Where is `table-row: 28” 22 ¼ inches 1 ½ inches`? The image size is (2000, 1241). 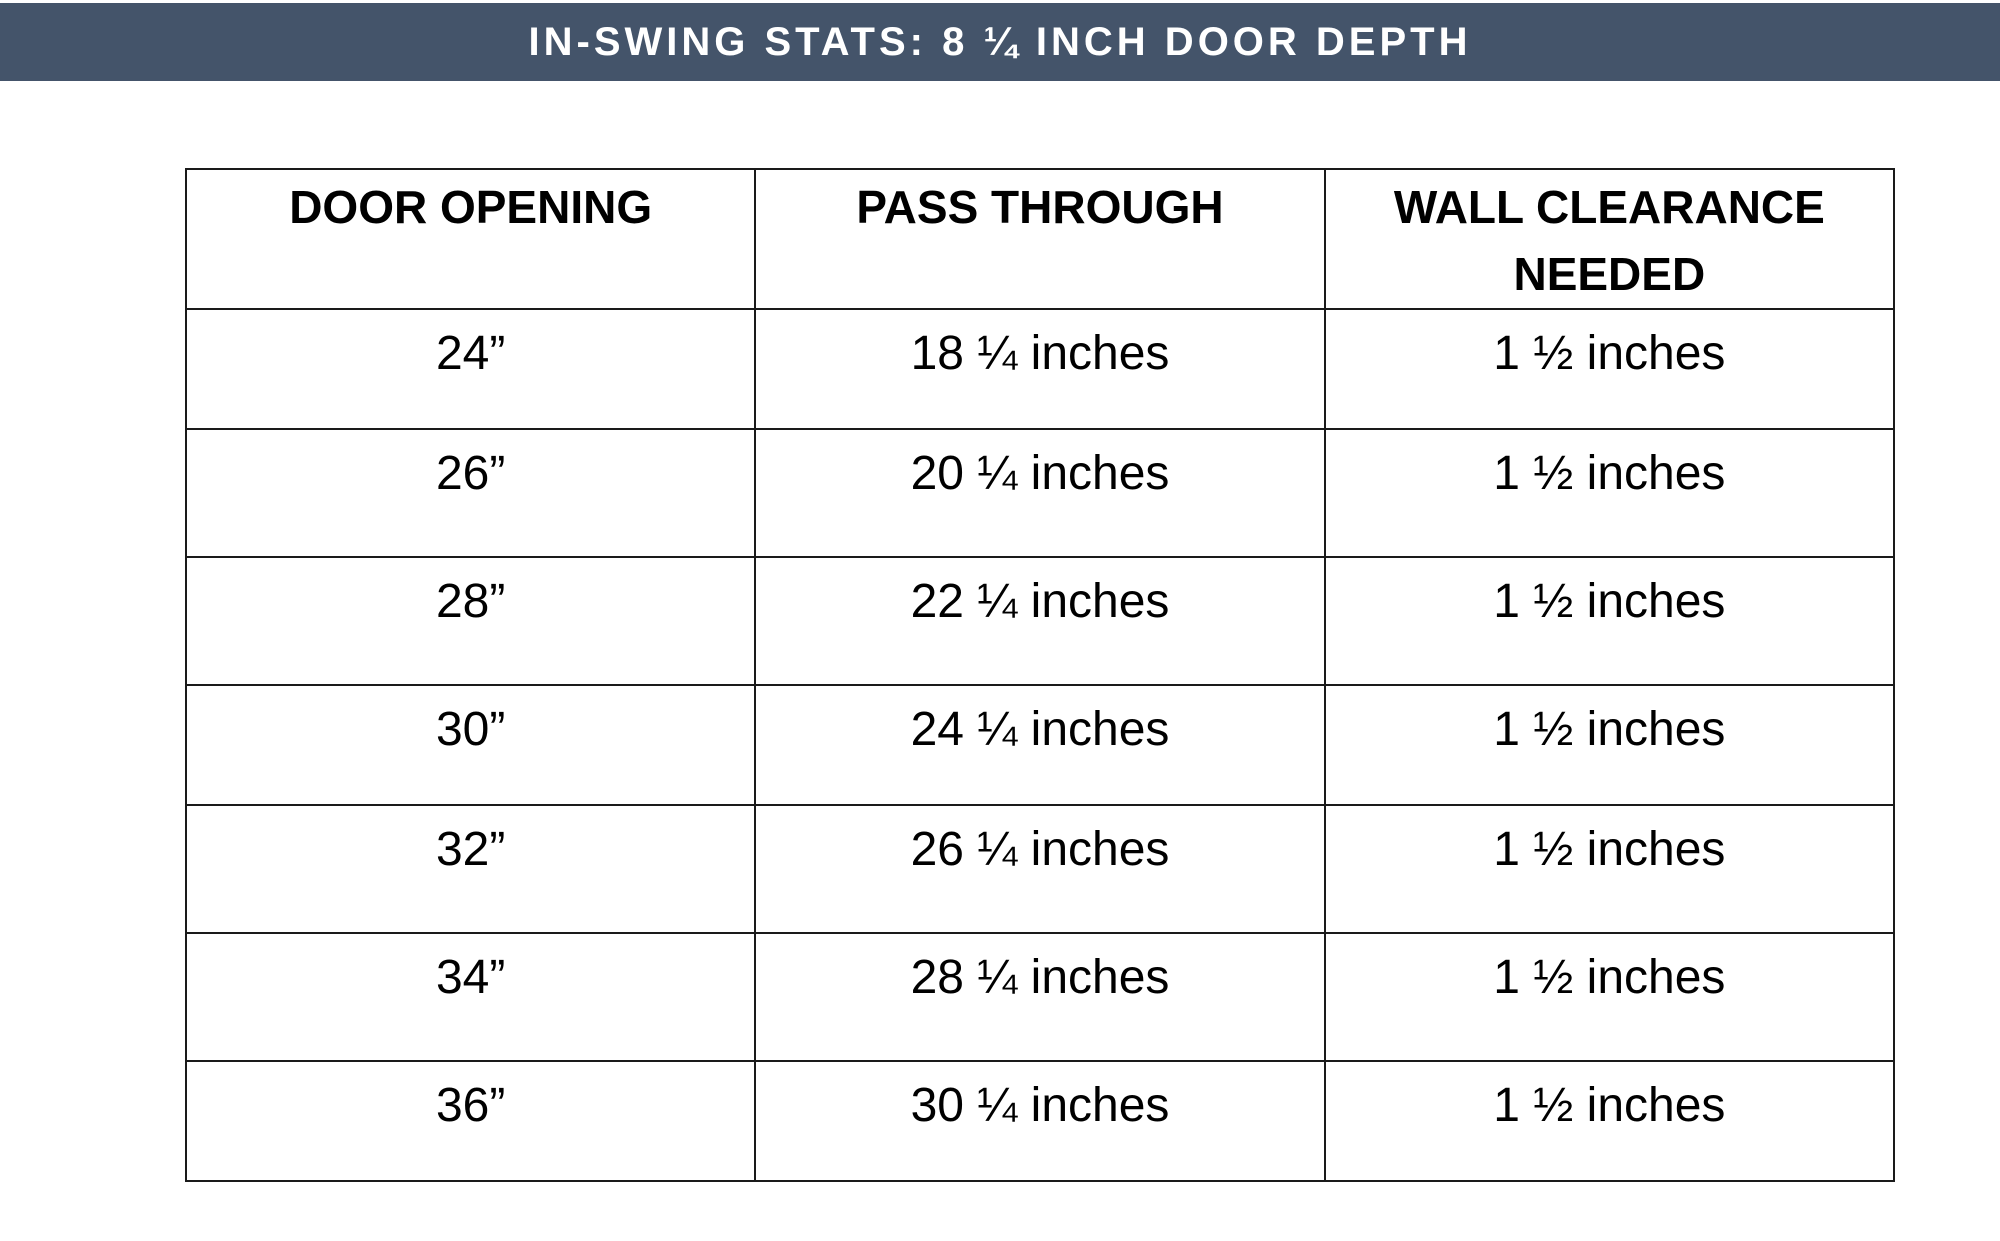
table-row: 28” 22 ¼ inches 1 ½ inches is located at coordinates (1040, 621).